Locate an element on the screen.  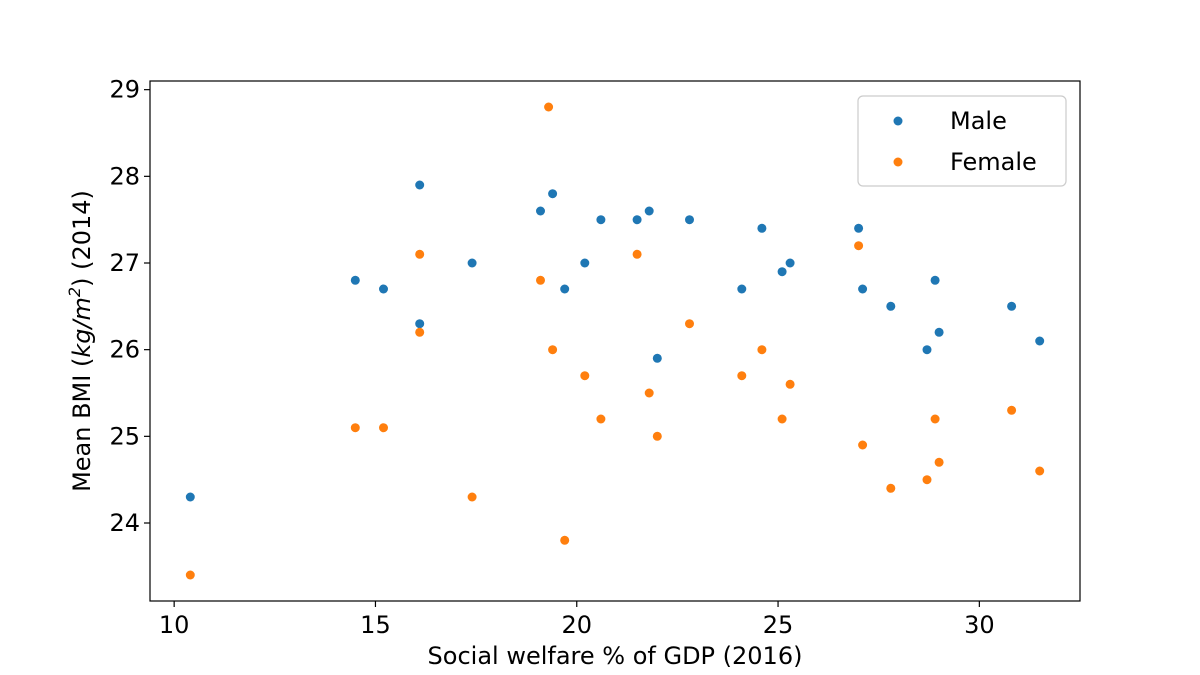
y-tick-label-28: 28 is located at coordinates (124, 176).